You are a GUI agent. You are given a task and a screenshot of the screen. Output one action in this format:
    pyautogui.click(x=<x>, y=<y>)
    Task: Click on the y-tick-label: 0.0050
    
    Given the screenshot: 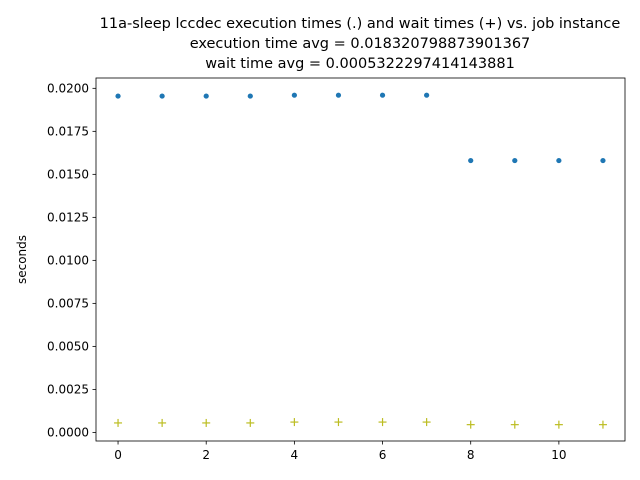 What is the action you would take?
    pyautogui.click(x=68, y=347)
    